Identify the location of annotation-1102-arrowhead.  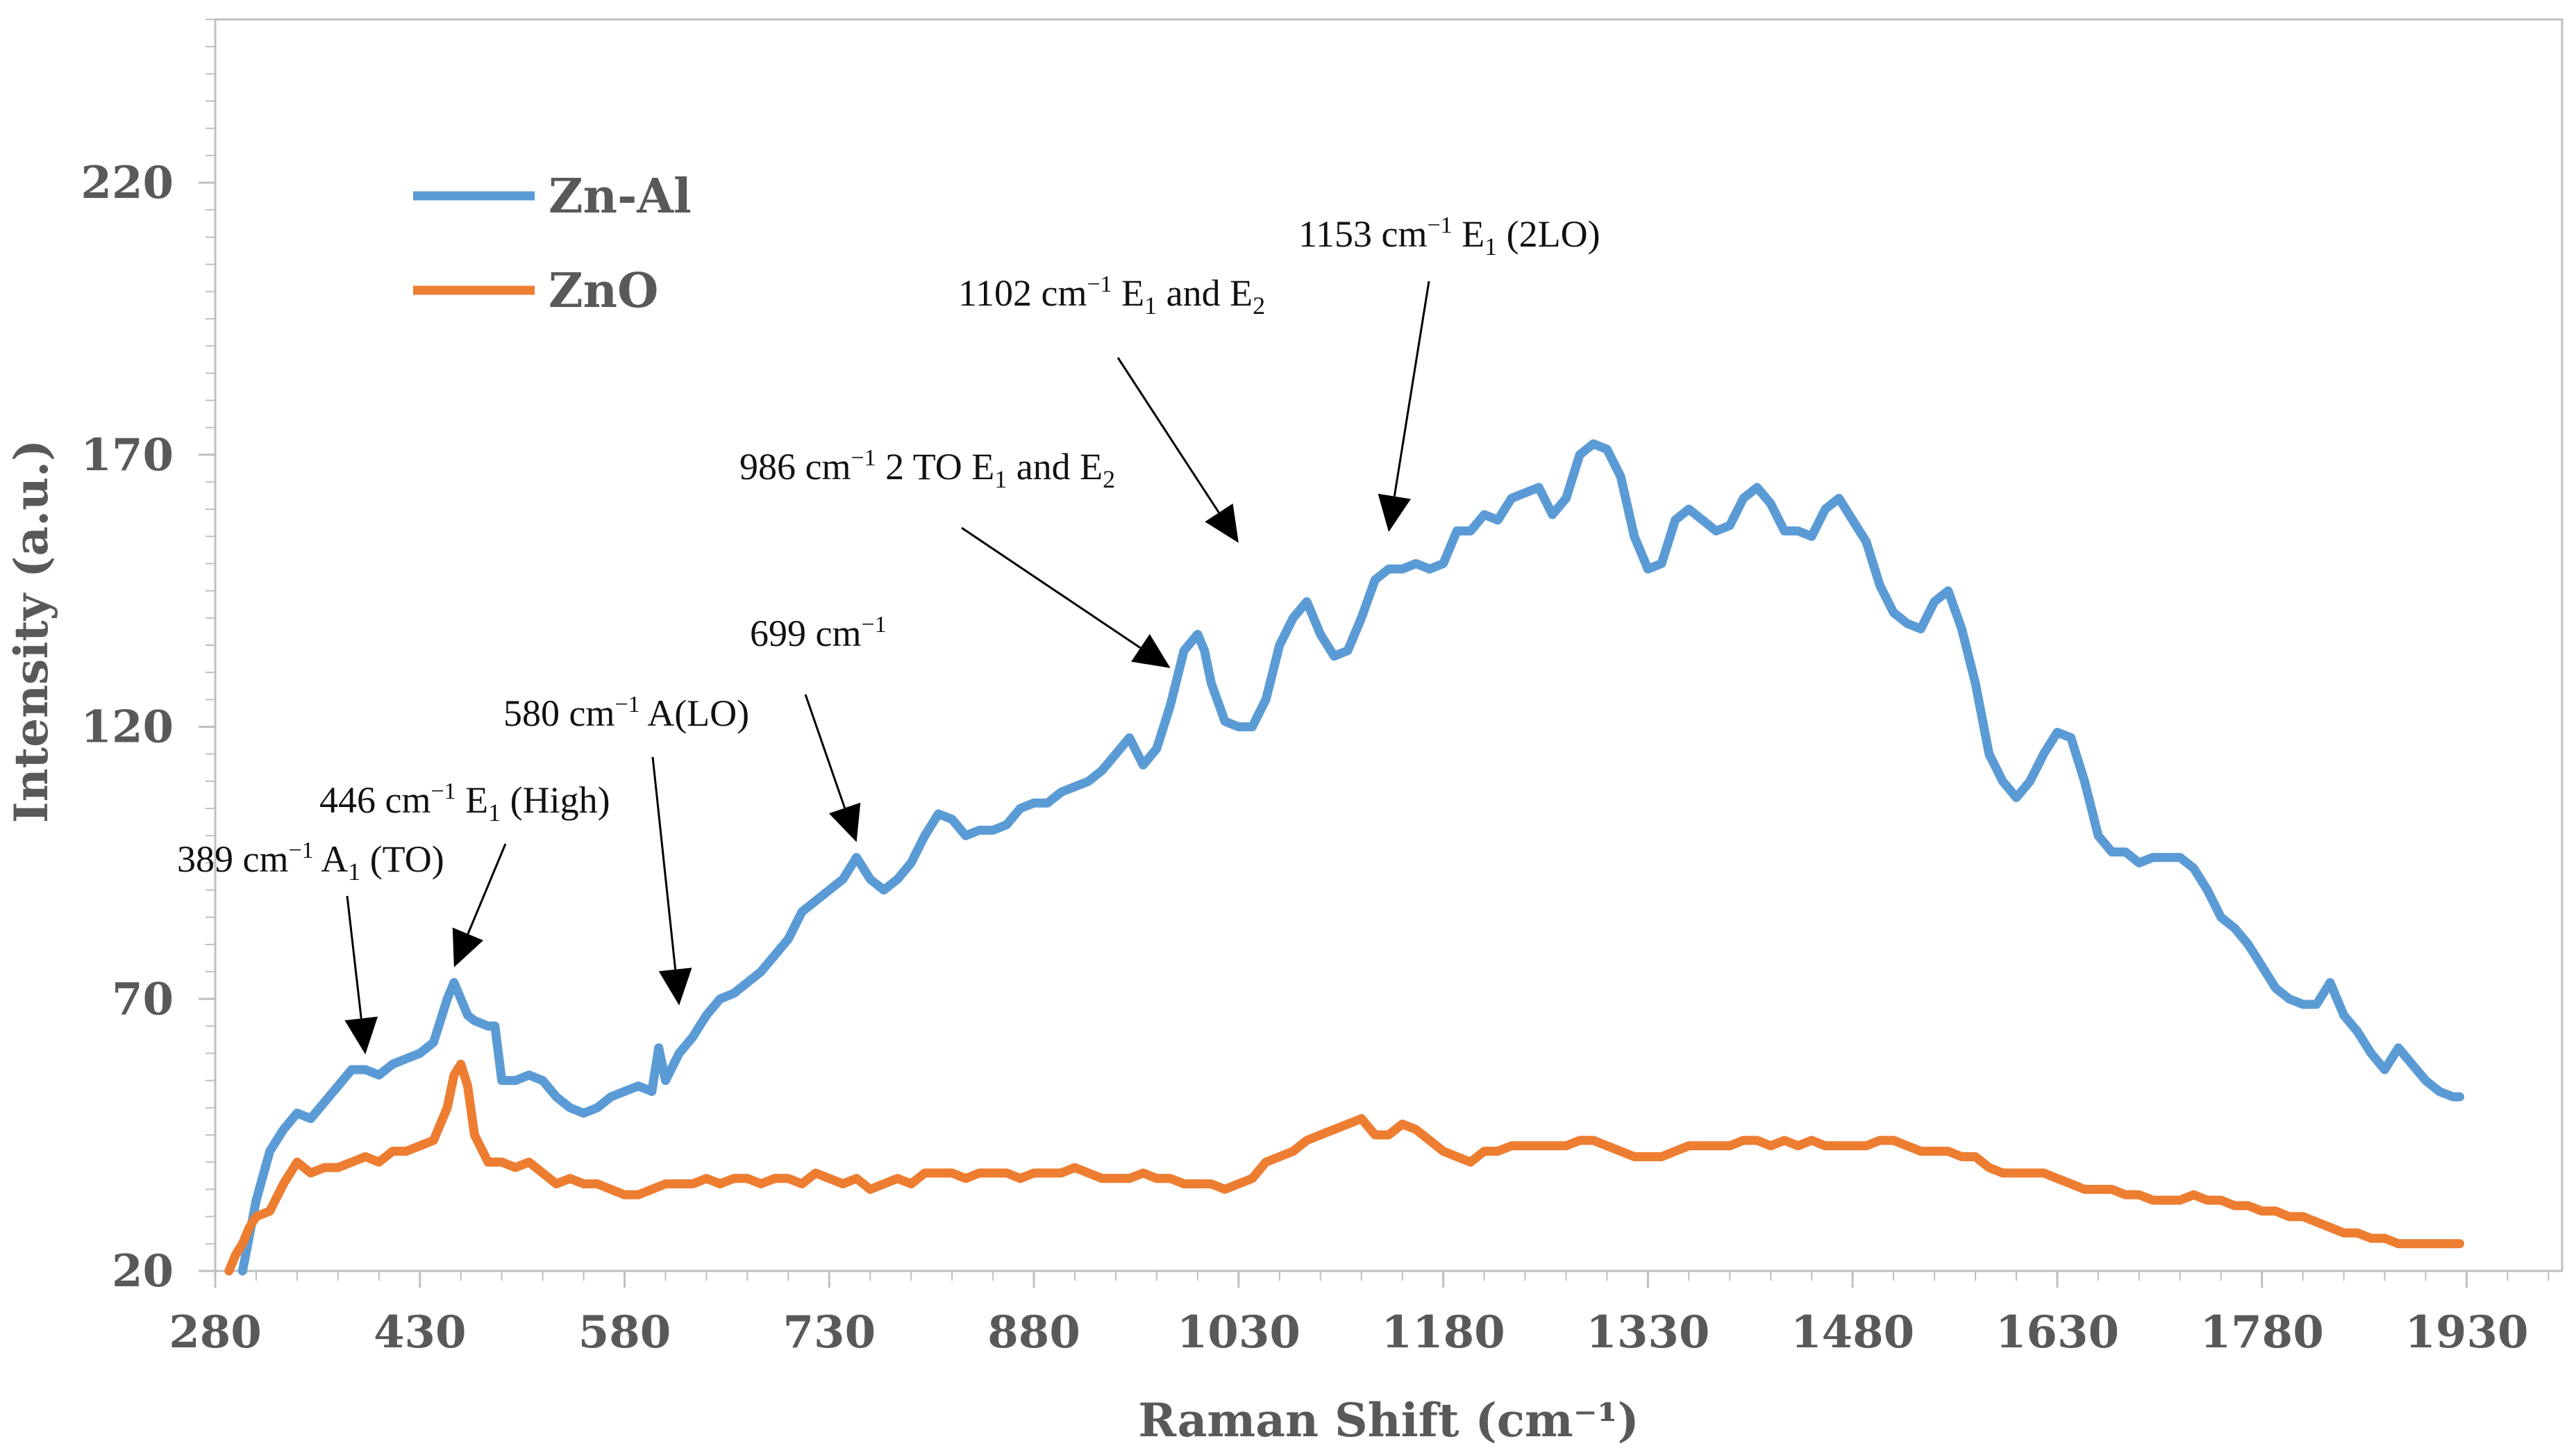
(1222, 523).